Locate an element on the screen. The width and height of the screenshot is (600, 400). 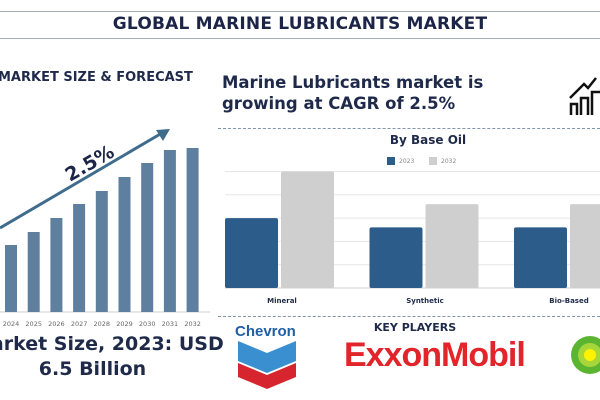
bar-2024 is located at coordinates (11, 278).